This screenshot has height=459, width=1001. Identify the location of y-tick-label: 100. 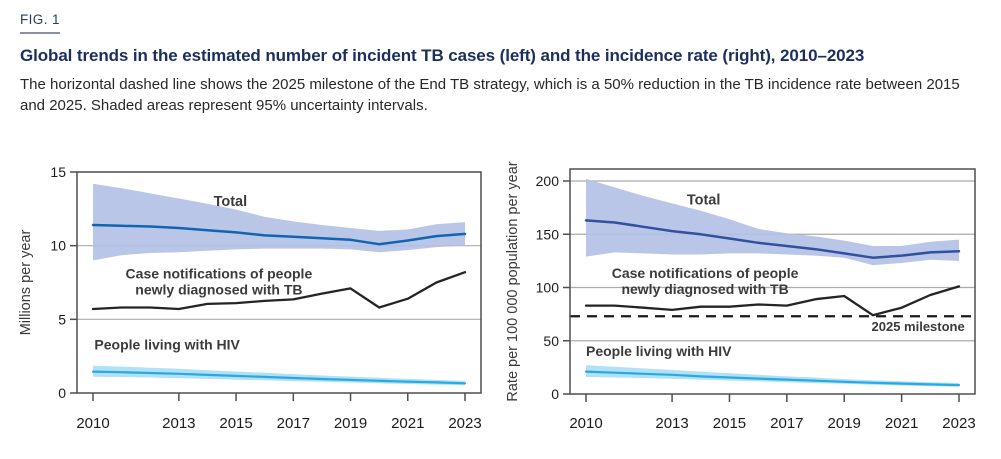
(548, 288).